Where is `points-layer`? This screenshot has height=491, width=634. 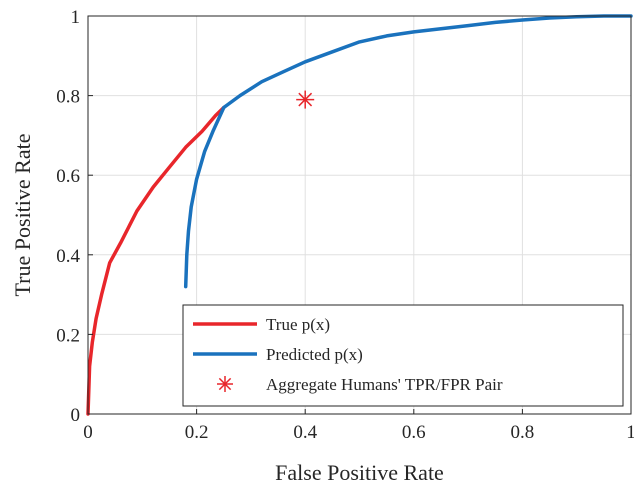
points-layer is located at coordinates (305, 99).